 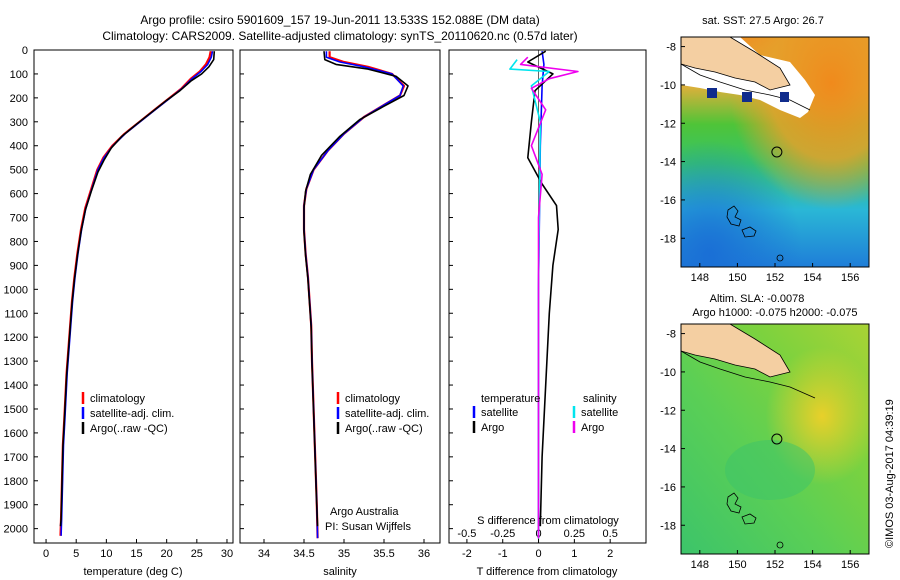 What do you see at coordinates (16, 290) in the screenshot?
I see `y-tick-label: 1000` at bounding box center [16, 290].